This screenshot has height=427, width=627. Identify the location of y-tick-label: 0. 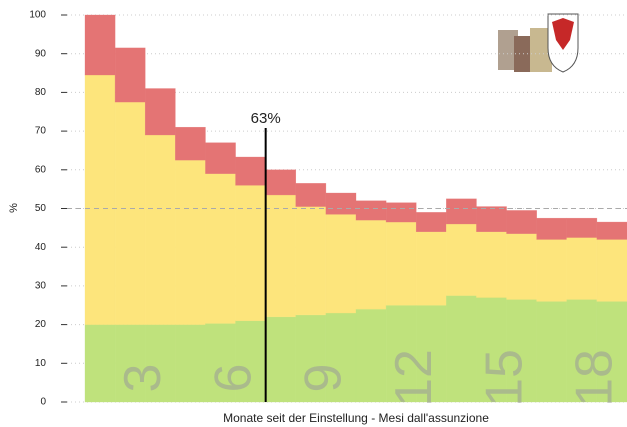
(43, 402).